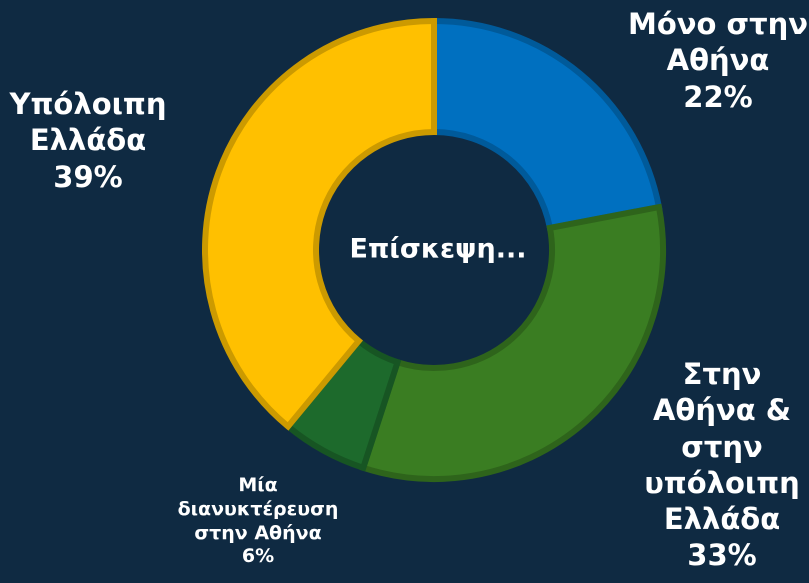  I want to click on segment-label: Μία διανυκτέρευση στην Αθήνα 6%, so click(258, 521).